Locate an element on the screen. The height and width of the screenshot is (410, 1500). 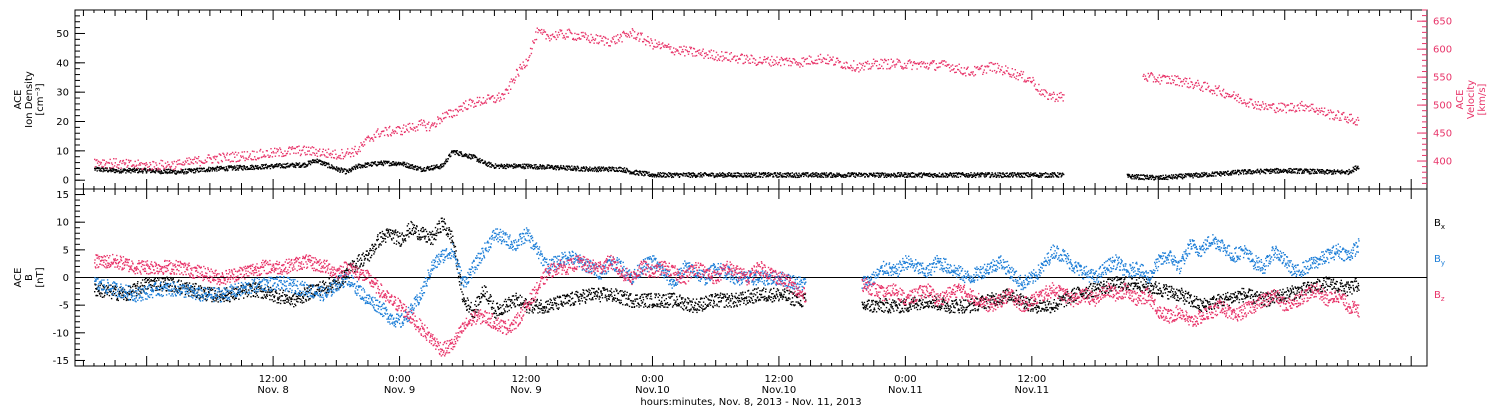
series-density is located at coordinates (727, 165).